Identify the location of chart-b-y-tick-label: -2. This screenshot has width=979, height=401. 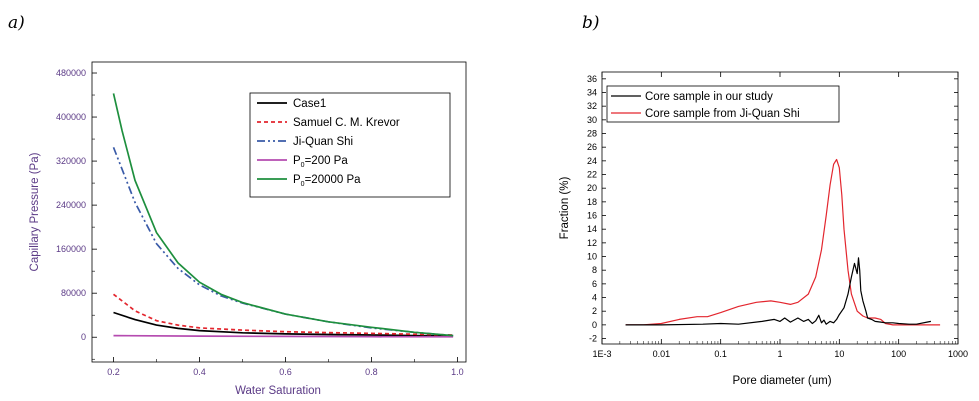
(593, 339).